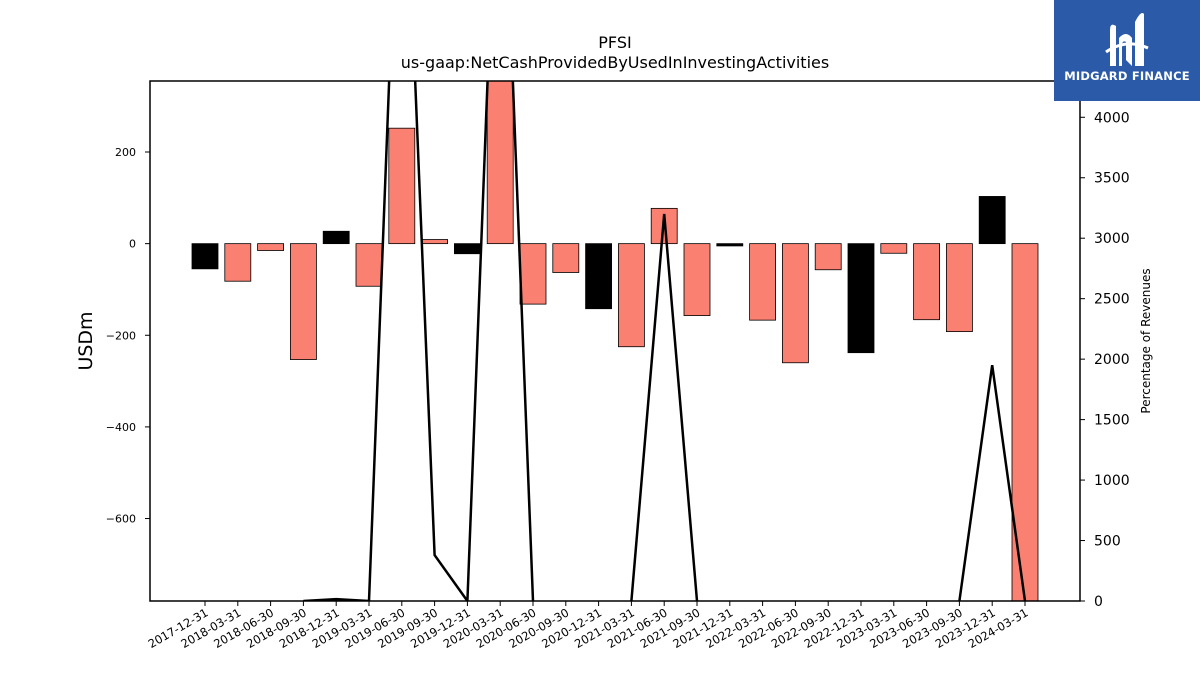 This screenshot has width=1200, height=675. Describe the element at coordinates (1107, 542) in the screenshot. I see `y2-tick-label: 500` at that location.